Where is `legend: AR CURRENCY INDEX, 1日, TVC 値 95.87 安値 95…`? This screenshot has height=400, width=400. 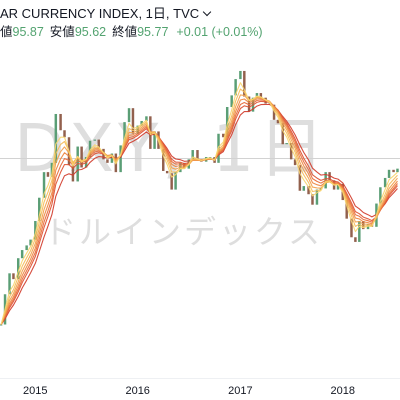
legend: AR CURRENCY INDEX, 1日, TVC 値 95.87 安値 95… is located at coordinates (150, 23).